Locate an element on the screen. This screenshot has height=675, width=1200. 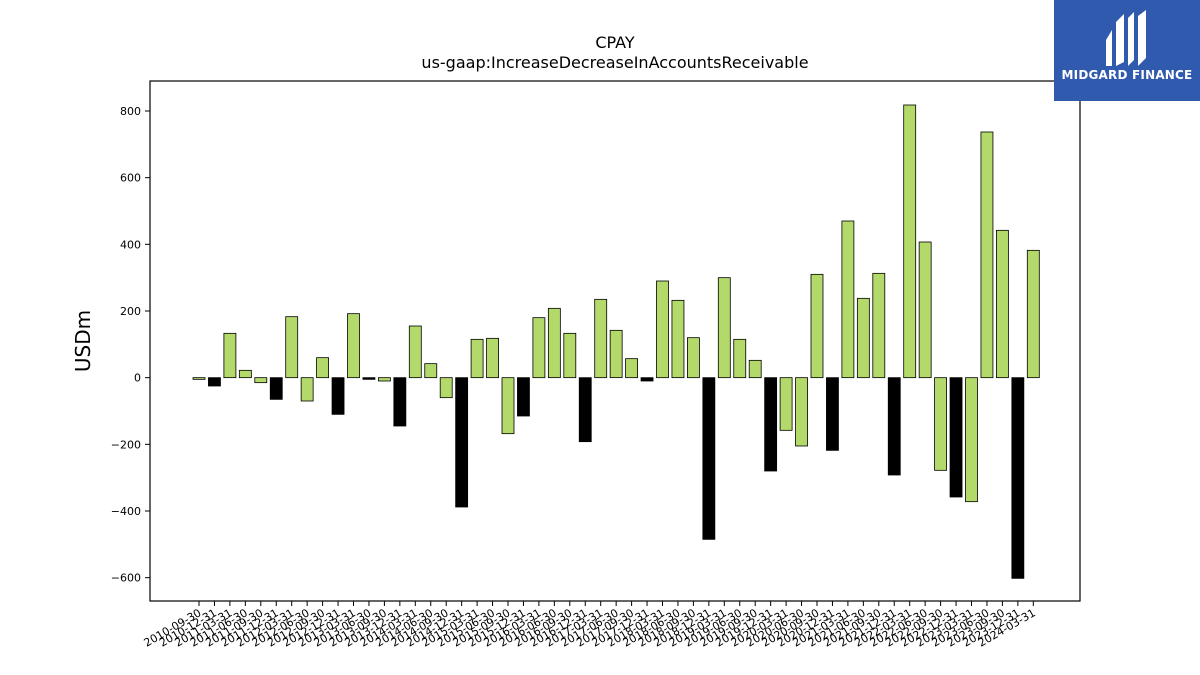
y-tick-label: 200 is located at coordinates (130, 311).